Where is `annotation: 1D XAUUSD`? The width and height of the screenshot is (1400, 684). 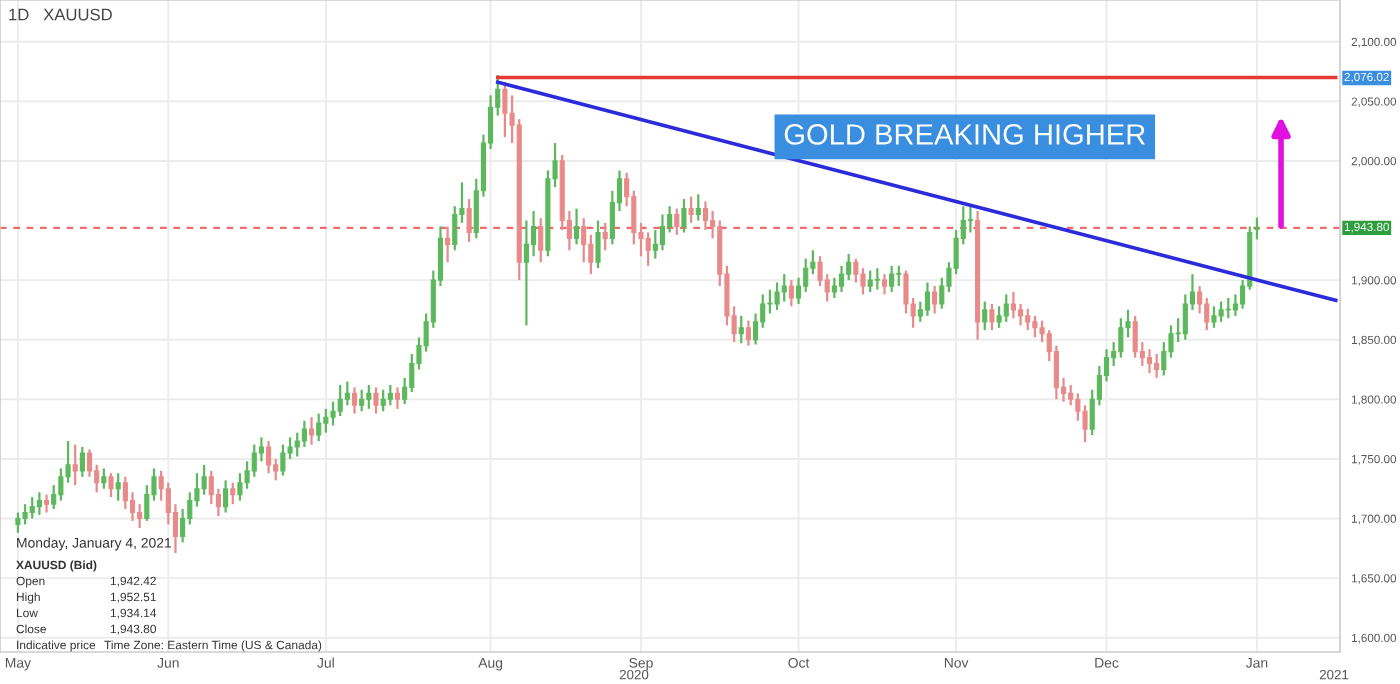
annotation: 1D XAUUSD is located at coordinates (60, 14).